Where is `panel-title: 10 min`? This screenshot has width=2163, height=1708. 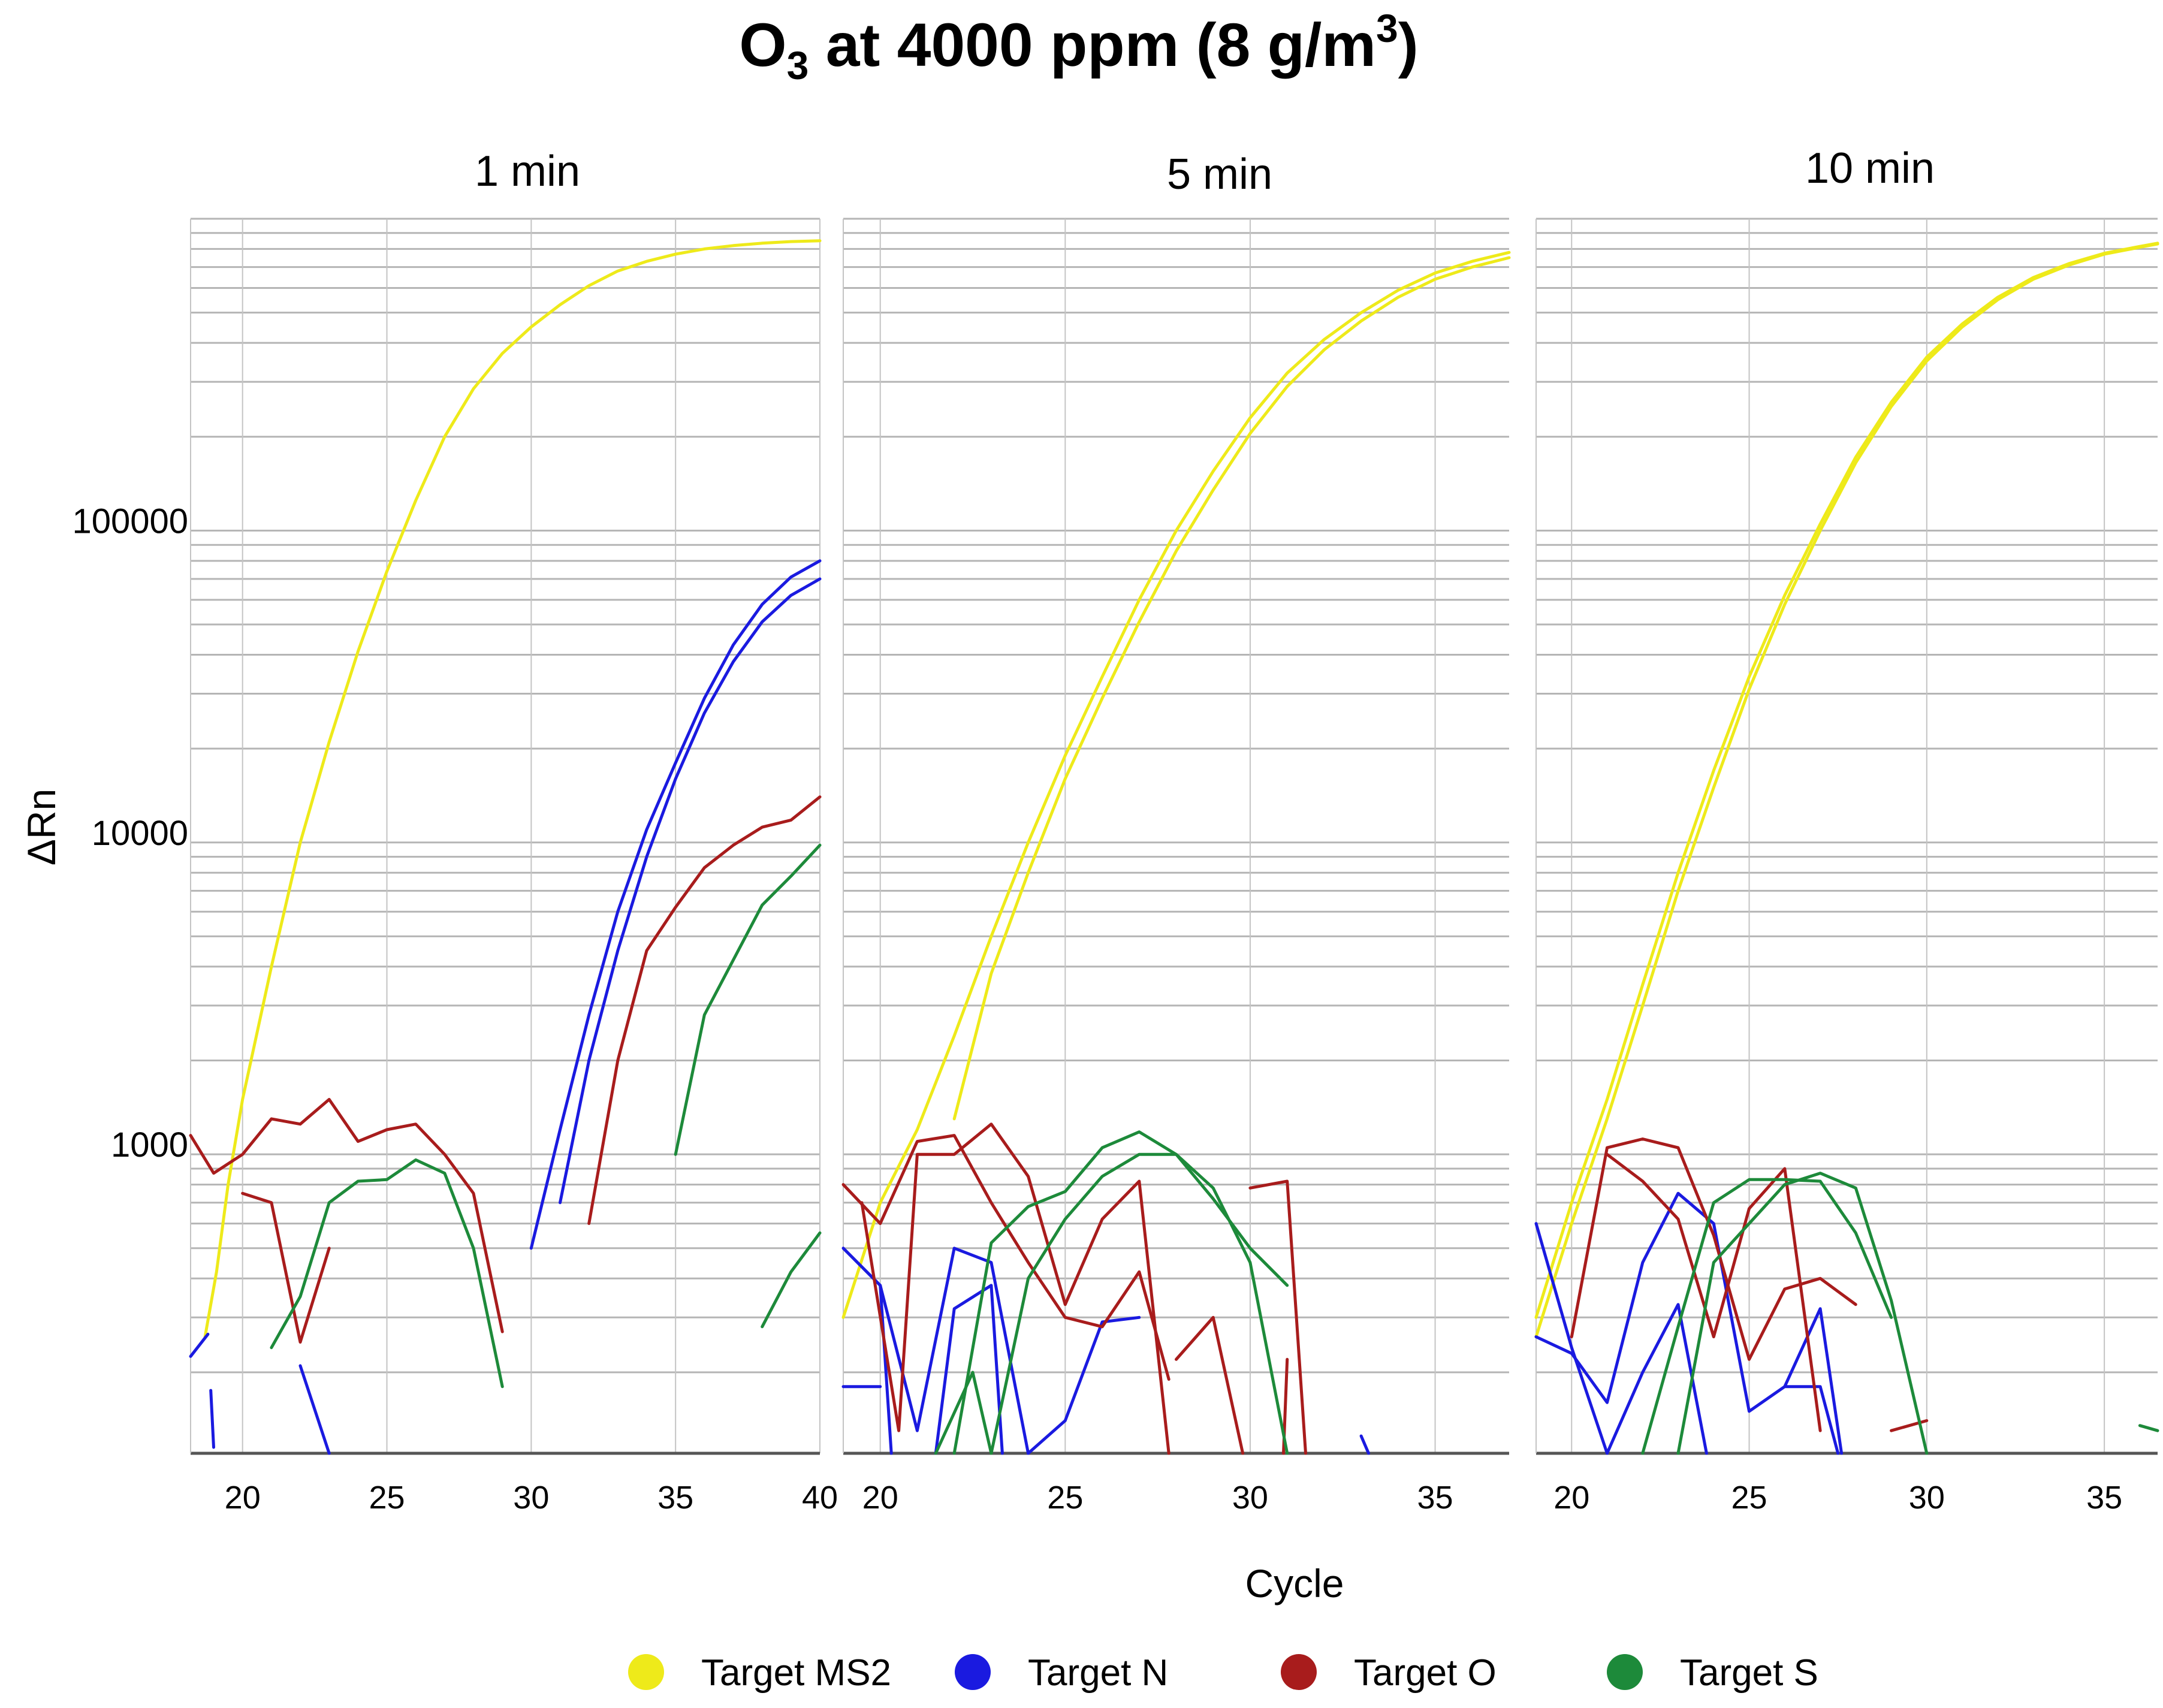
panel-title: 10 min is located at coordinates (1870, 168).